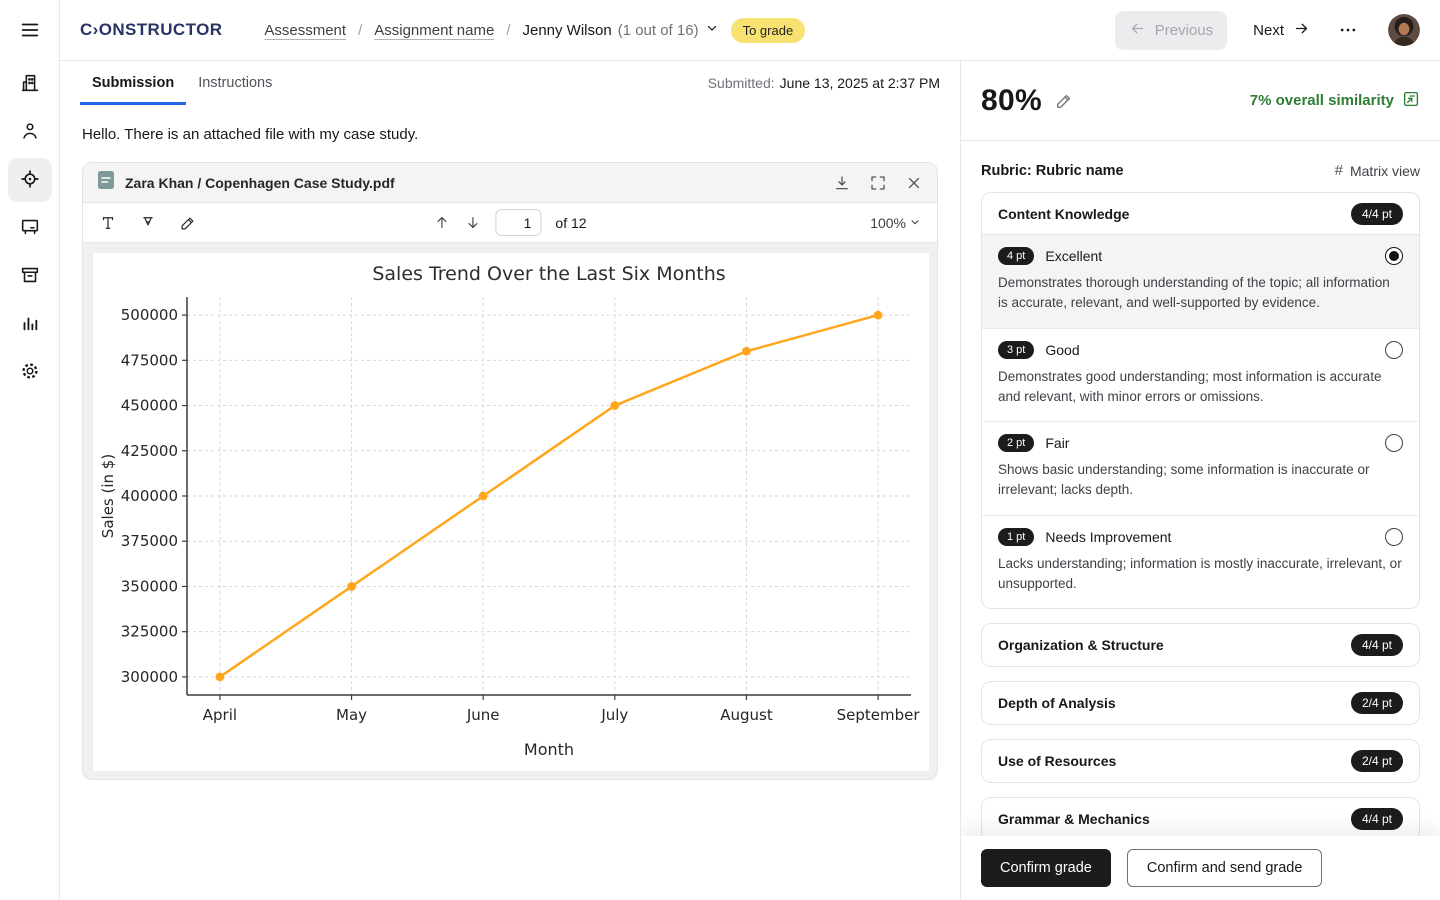 This screenshot has height=900, width=1440. Describe the element at coordinates (842, 183) in the screenshot. I see `download-icon` at that location.